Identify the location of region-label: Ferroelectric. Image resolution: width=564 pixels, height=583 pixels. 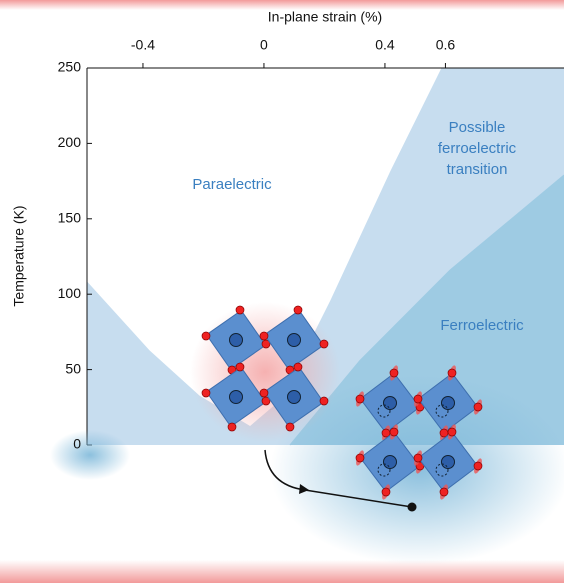
(482, 325).